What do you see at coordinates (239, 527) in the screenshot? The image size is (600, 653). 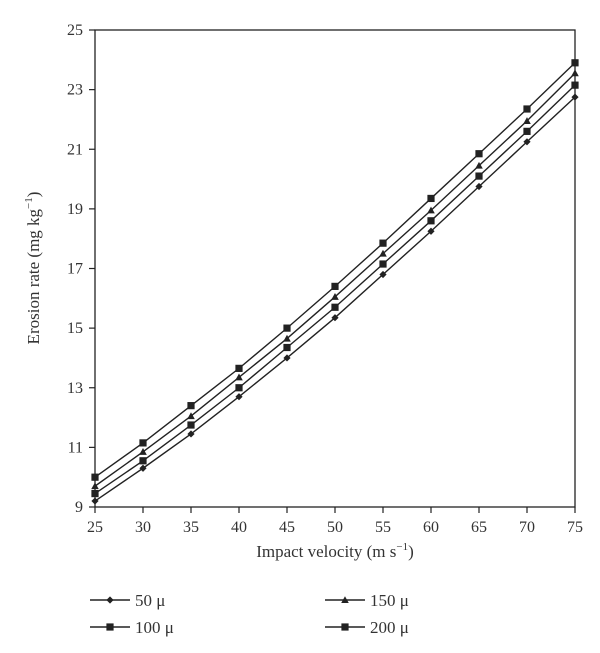 I see `x-tick-label: 40` at bounding box center [239, 527].